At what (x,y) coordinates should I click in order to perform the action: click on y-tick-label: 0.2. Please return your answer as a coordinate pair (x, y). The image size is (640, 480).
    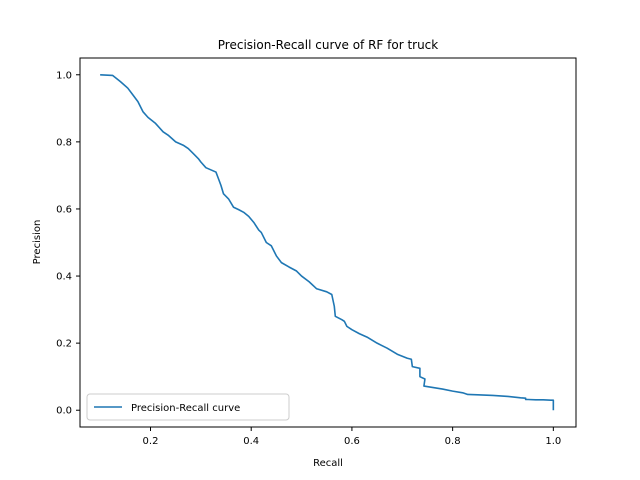
    Looking at the image, I should click on (64, 344).